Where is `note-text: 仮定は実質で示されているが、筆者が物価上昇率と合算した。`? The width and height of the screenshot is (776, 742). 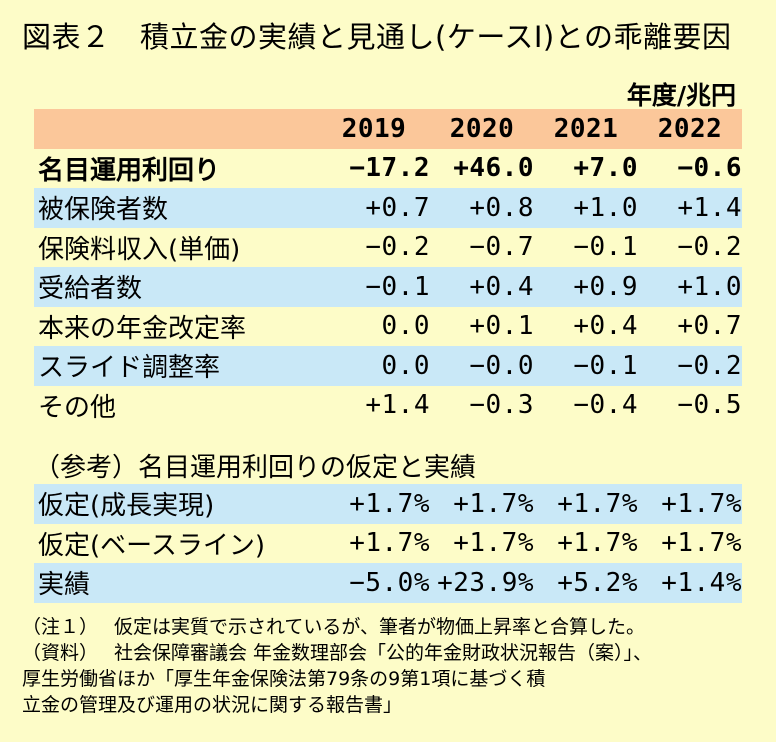 note-text: 仮定は実質で示されているが、筆者が物価上昇率と合算した。 is located at coordinates (380, 627).